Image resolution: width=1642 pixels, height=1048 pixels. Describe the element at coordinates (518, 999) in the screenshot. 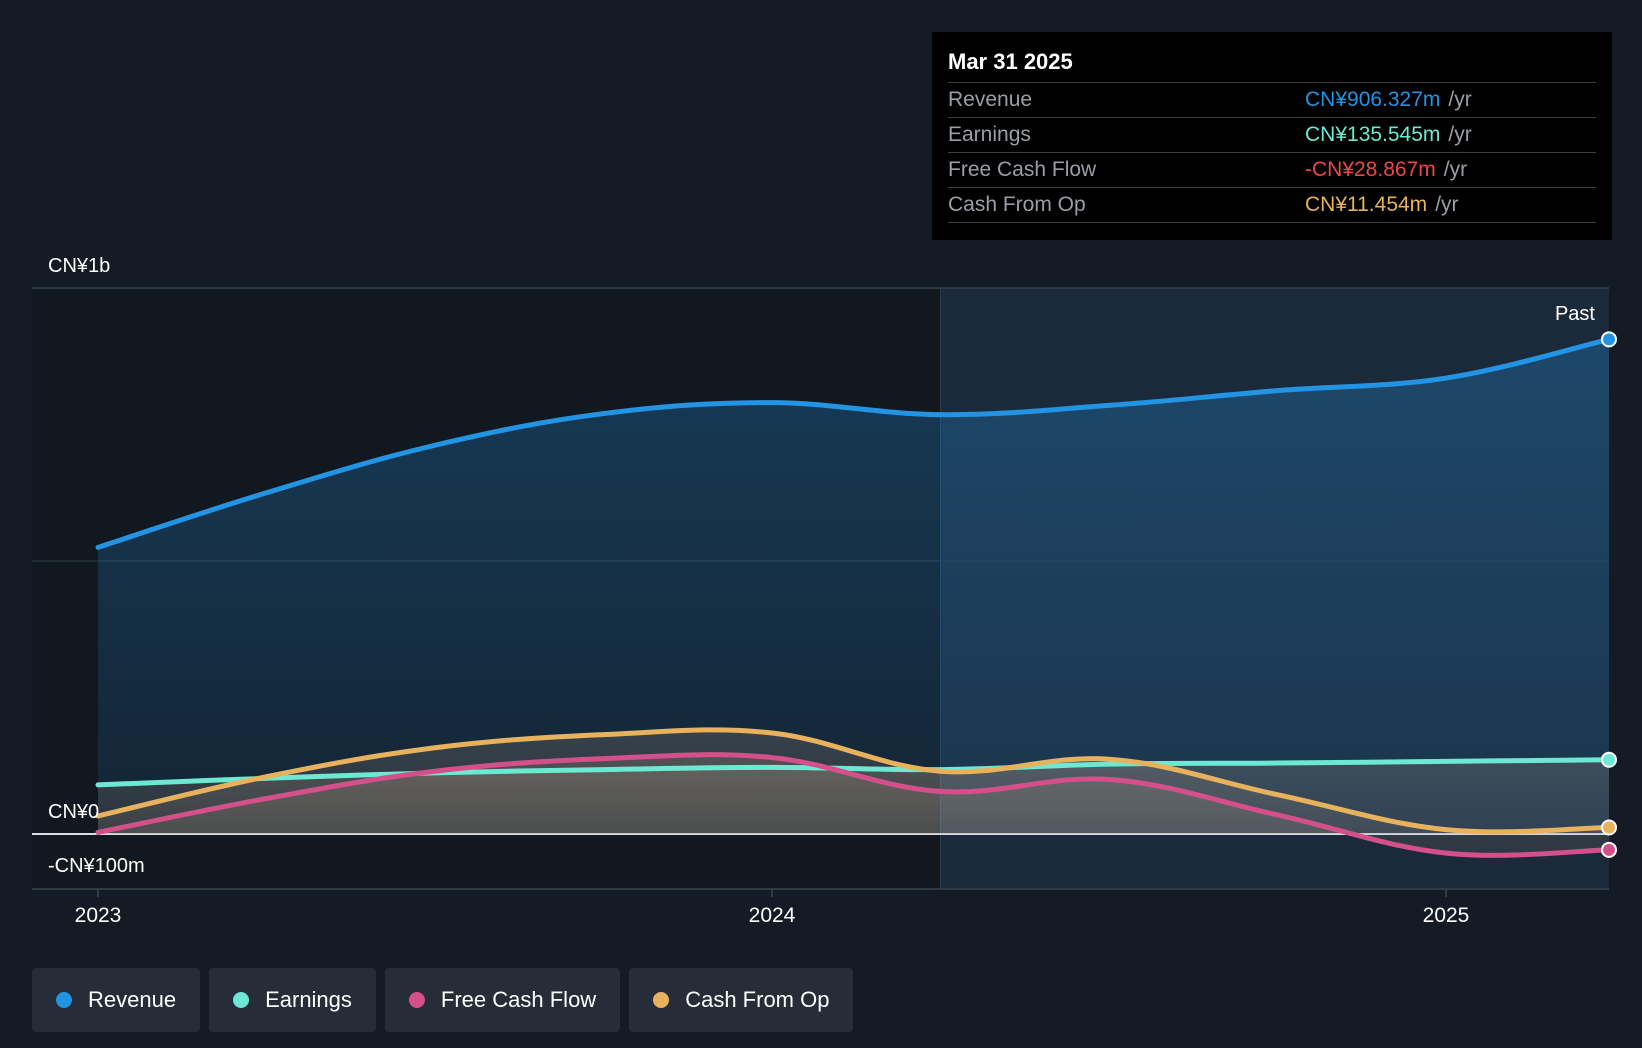

I see `legend-label: Free Cash Flow` at that location.